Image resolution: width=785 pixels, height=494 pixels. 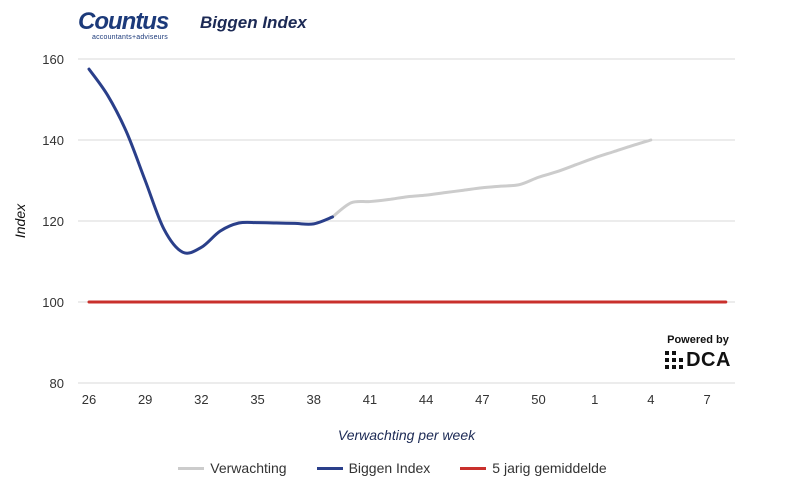 I want to click on y-tick-label: 140, so click(x=53, y=140).